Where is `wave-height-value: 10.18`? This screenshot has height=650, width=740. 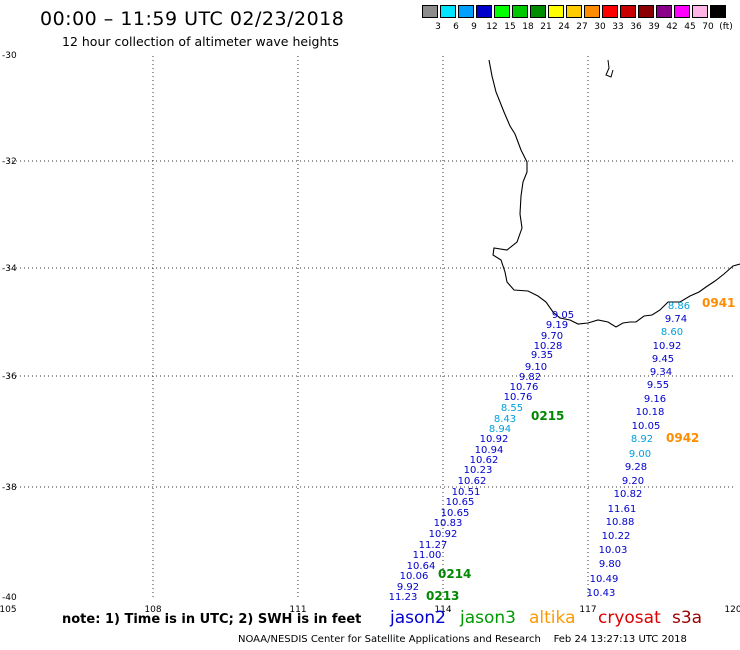 wave-height-value: 10.18 is located at coordinates (650, 412).